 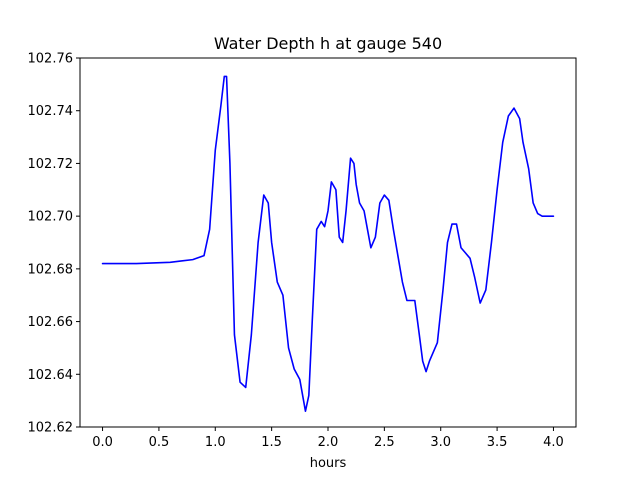 What do you see at coordinates (51, 59) in the screenshot?
I see `y-tick-label: 102.76` at bounding box center [51, 59].